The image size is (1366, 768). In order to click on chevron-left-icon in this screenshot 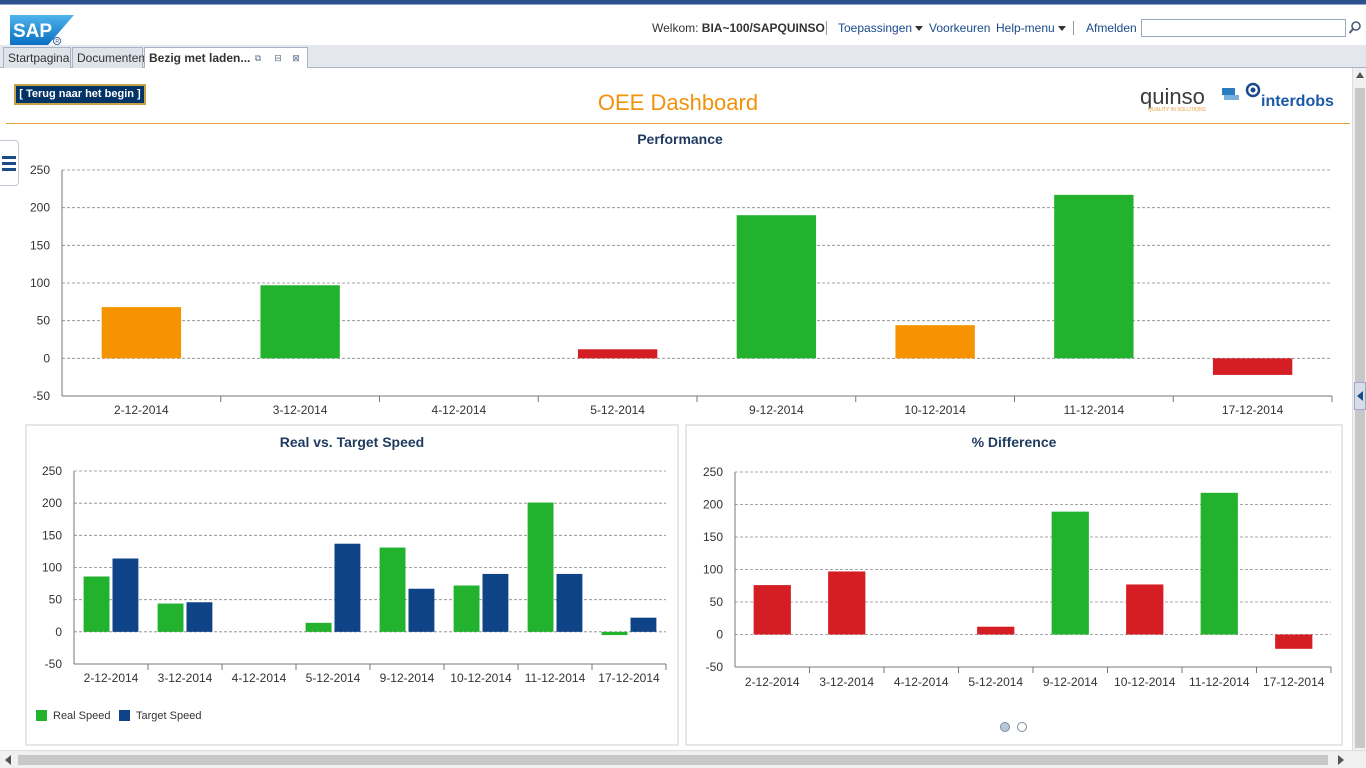, I will do `click(1360, 396)`.